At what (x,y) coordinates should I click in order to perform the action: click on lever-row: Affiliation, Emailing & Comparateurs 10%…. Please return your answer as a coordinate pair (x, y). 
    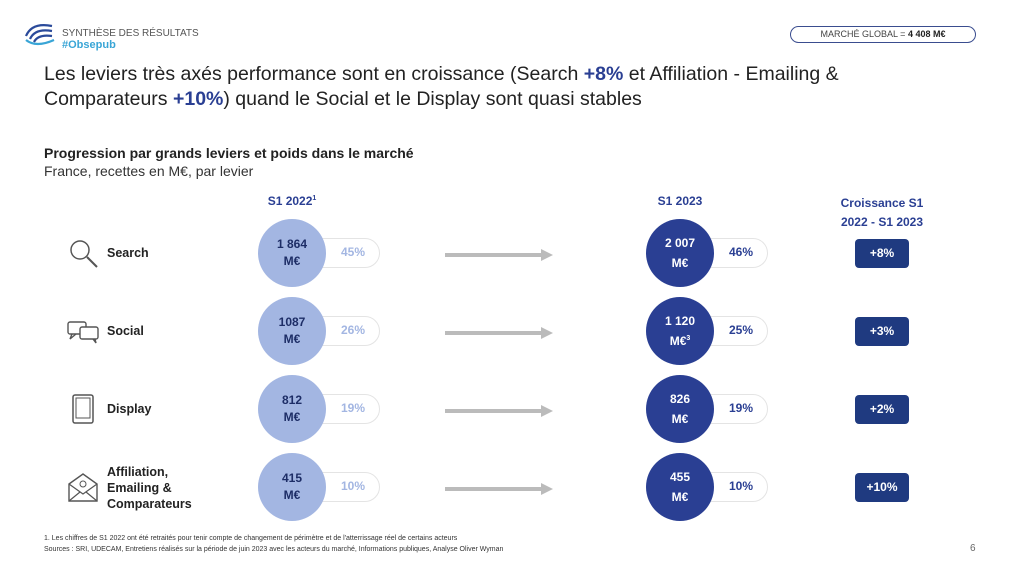
    Looking at the image, I should click on (512, 487).